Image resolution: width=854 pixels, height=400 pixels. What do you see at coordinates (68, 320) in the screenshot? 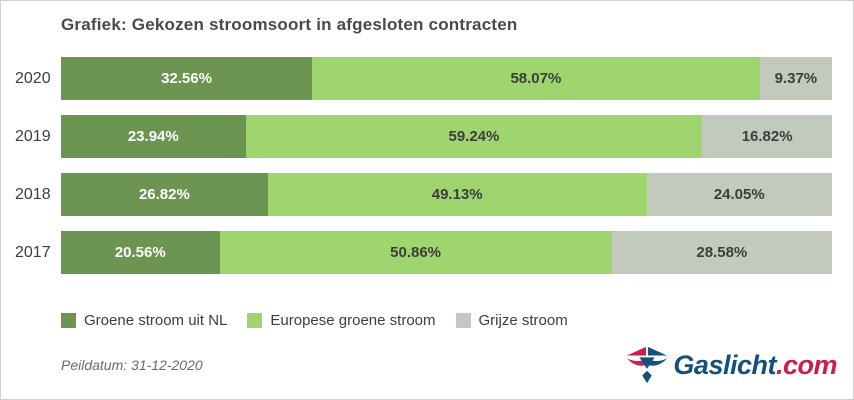
I see `legend-swatch-groene-stroom-uit-nl` at bounding box center [68, 320].